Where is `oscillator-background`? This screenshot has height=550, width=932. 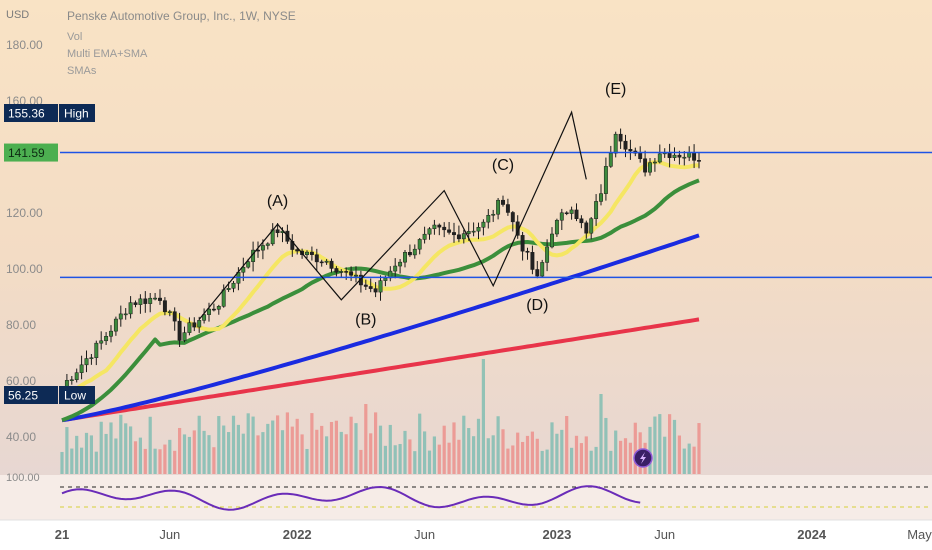 oscillator-background is located at coordinates (466, 497).